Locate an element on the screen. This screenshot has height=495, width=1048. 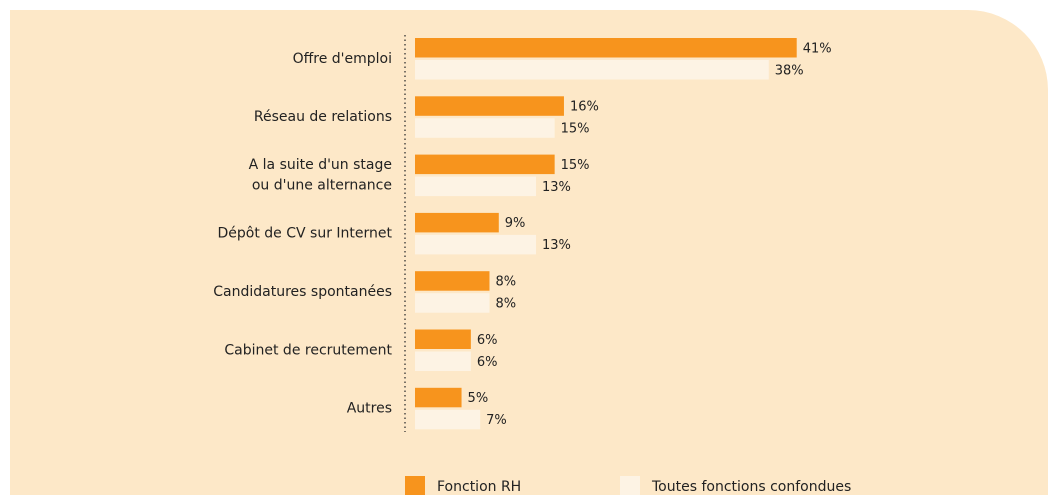
category-label: Offre d'emploi is located at coordinates (342, 59).